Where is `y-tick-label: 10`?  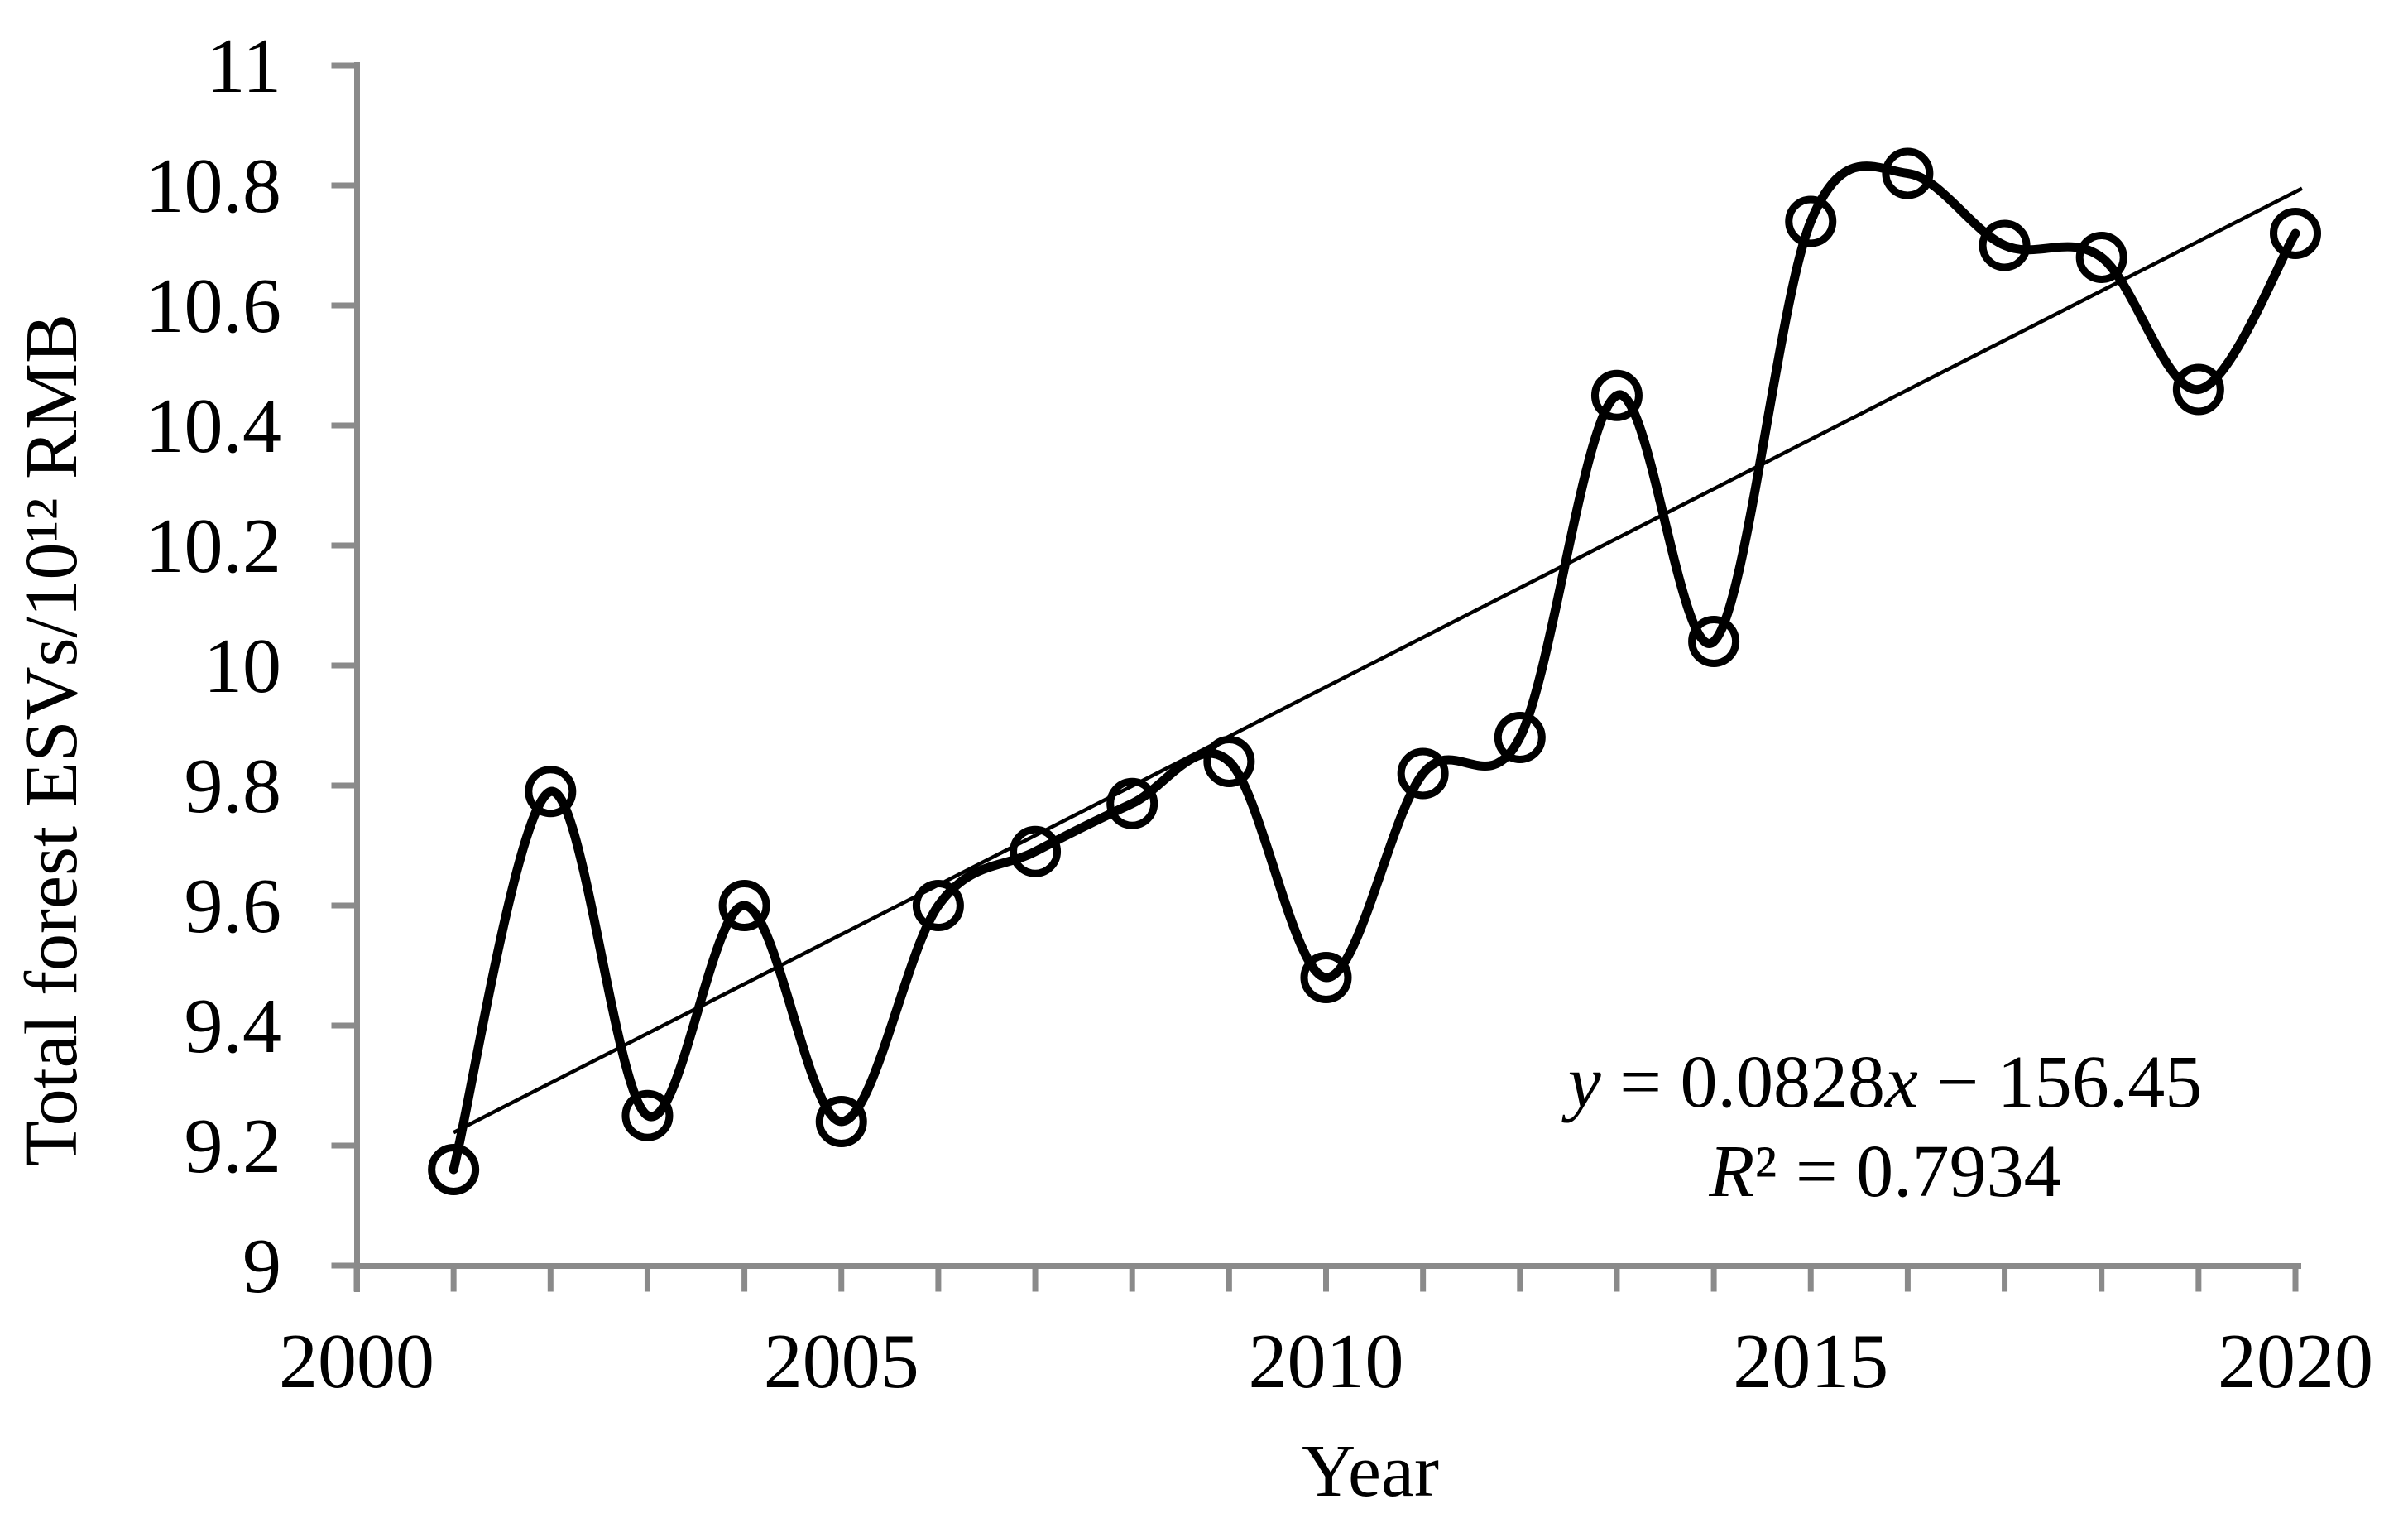
y-tick-label: 10 is located at coordinates (242, 666).